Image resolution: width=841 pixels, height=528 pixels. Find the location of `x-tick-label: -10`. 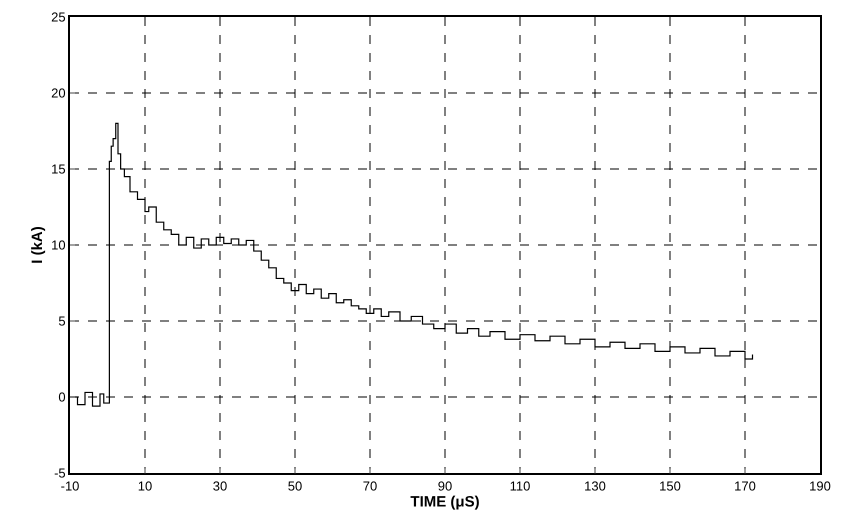

x-tick-label: -10 is located at coordinates (70, 486).